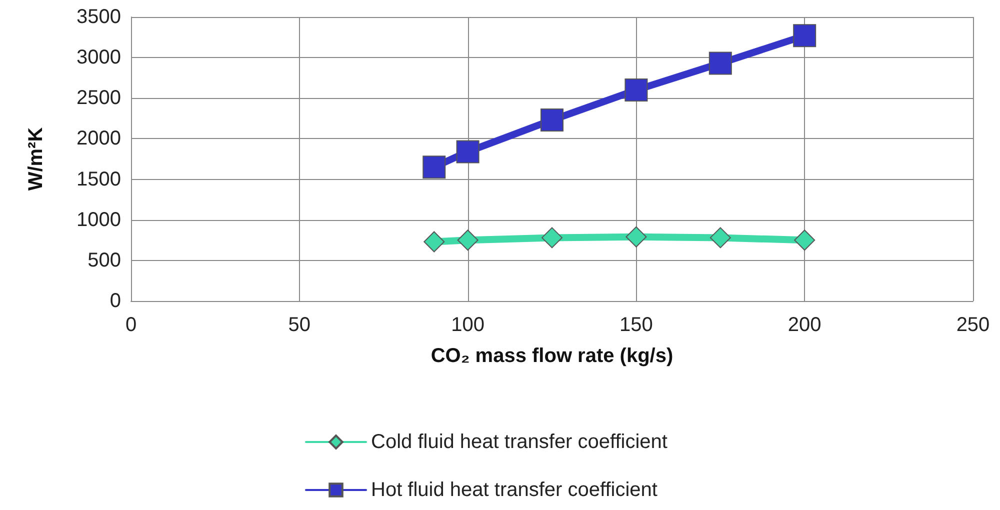  What do you see at coordinates (98, 139) in the screenshot?
I see `y-tick-label: 2000` at bounding box center [98, 139].